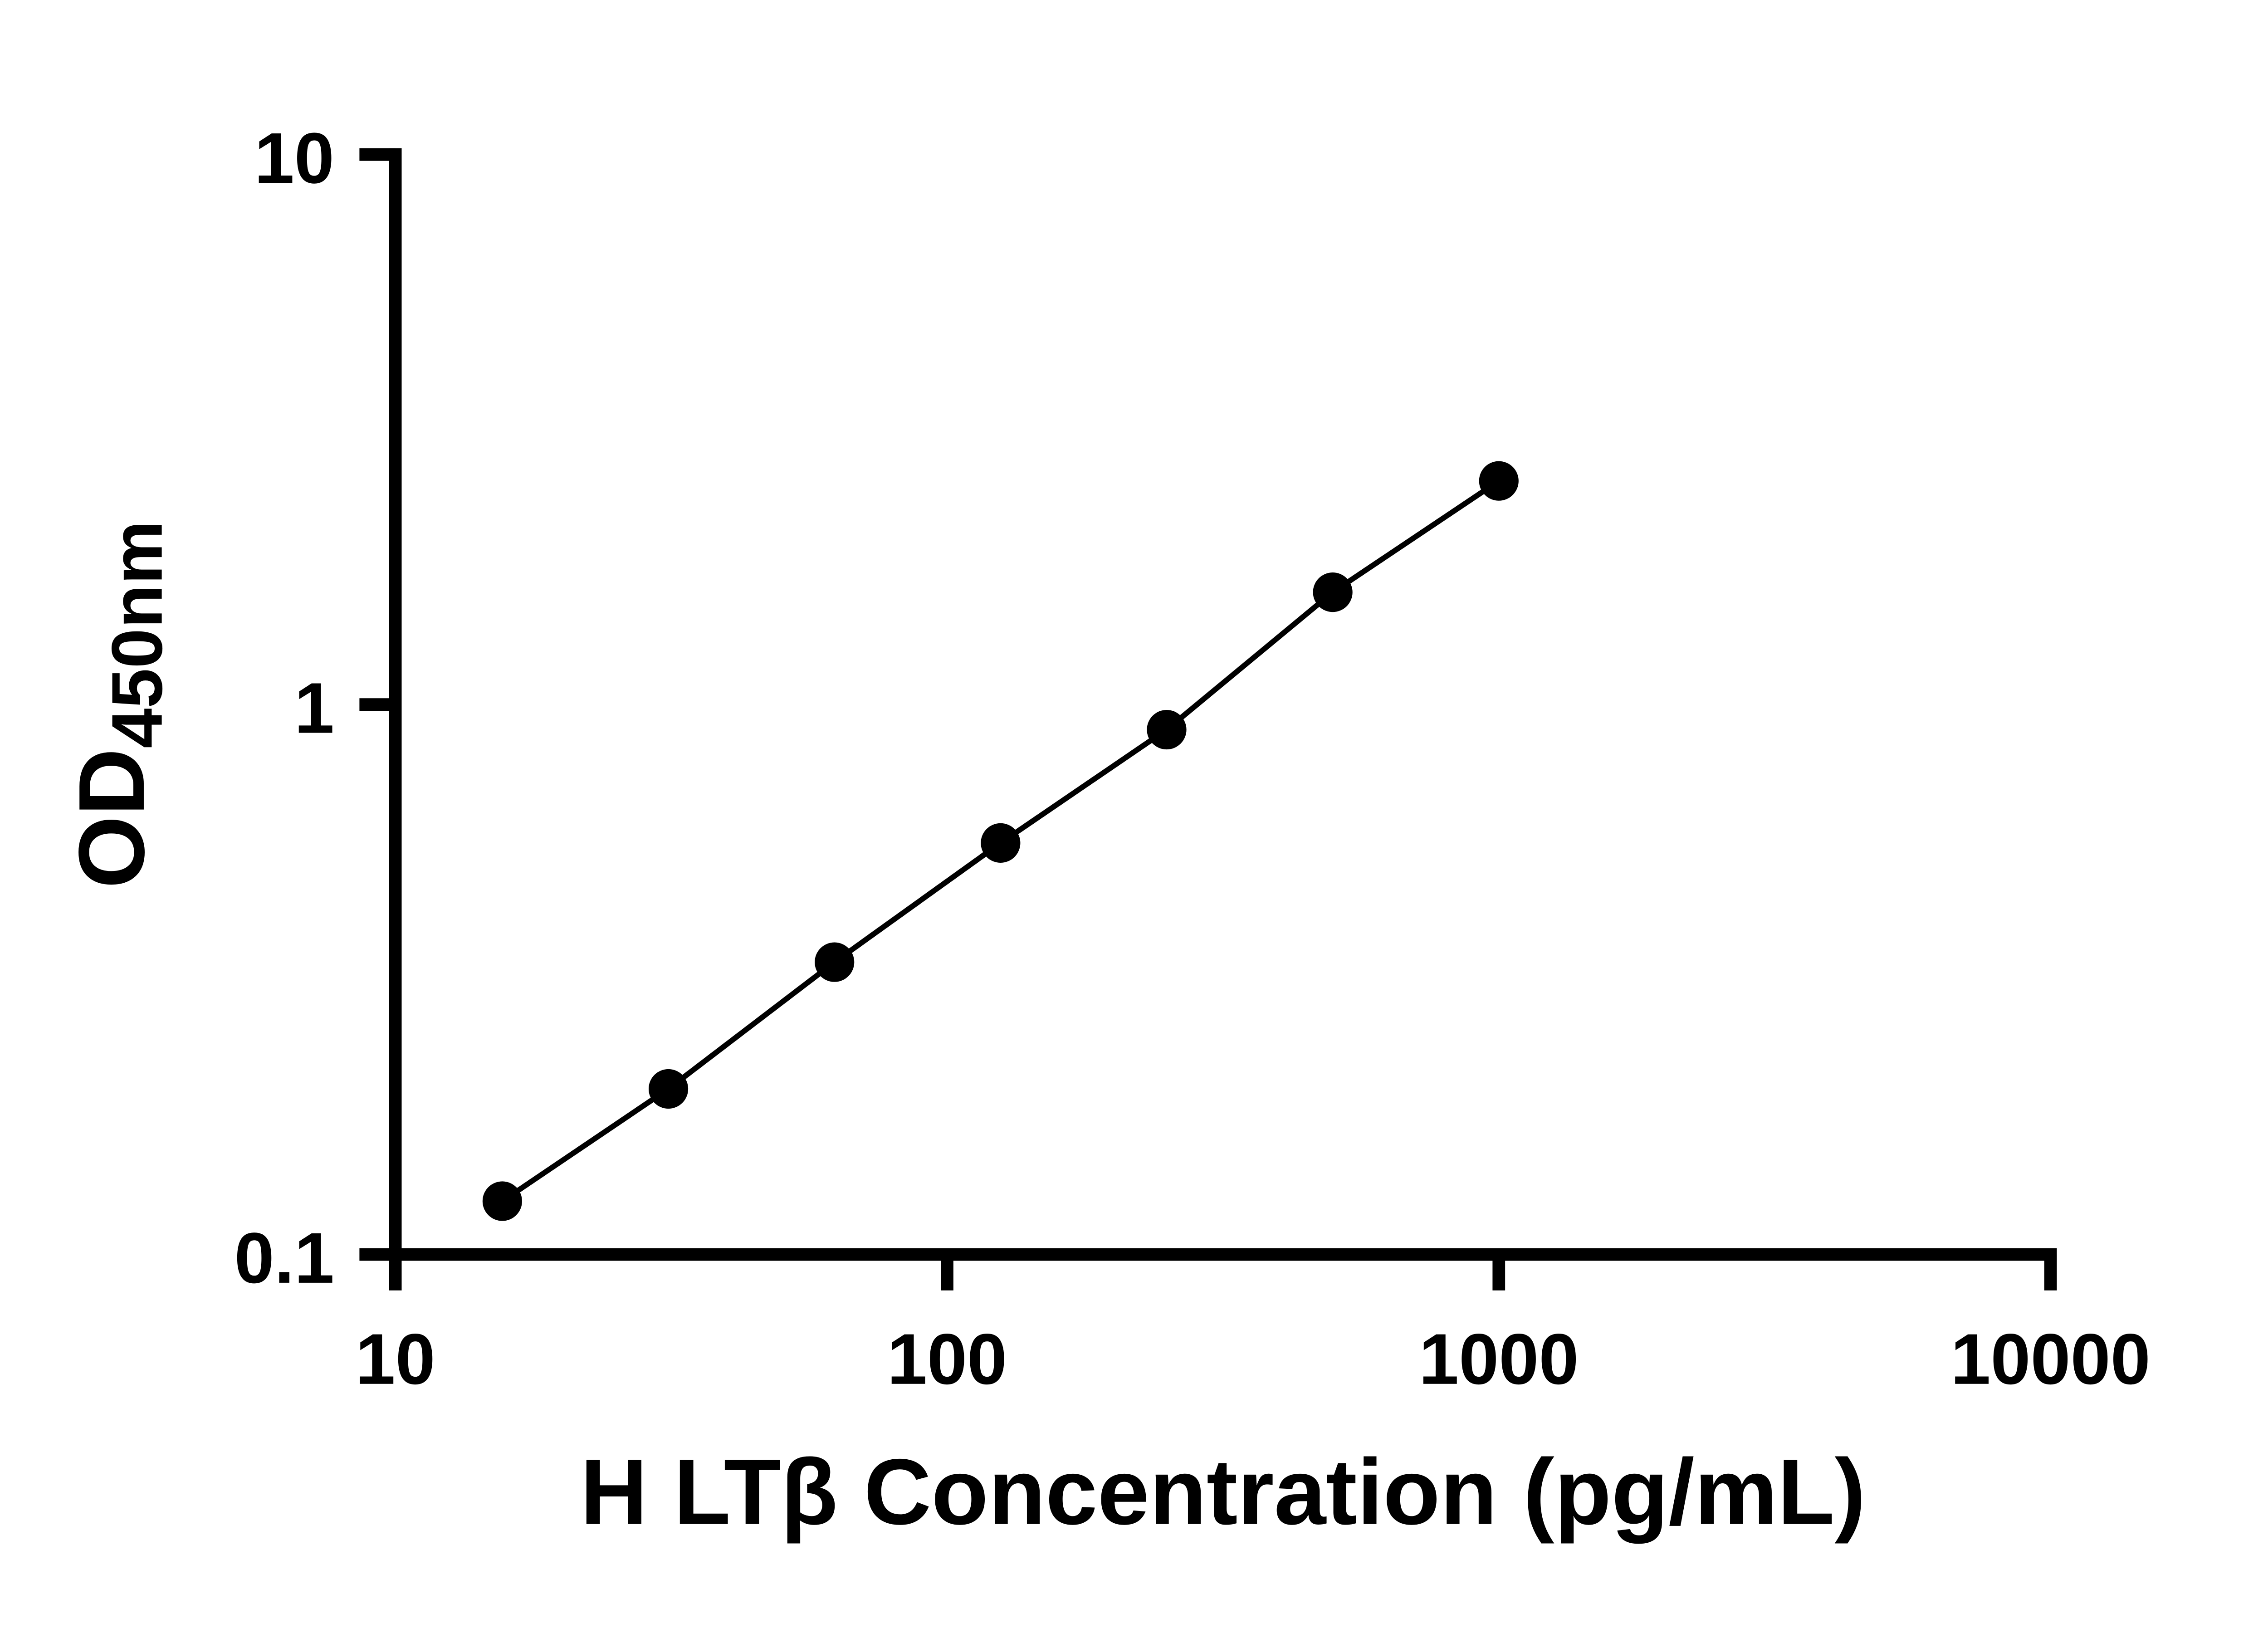 The image size is (2268, 1633). What do you see at coordinates (137, 634) in the screenshot?
I see `y-axis-title-subscript: 450nm` at bounding box center [137, 634].